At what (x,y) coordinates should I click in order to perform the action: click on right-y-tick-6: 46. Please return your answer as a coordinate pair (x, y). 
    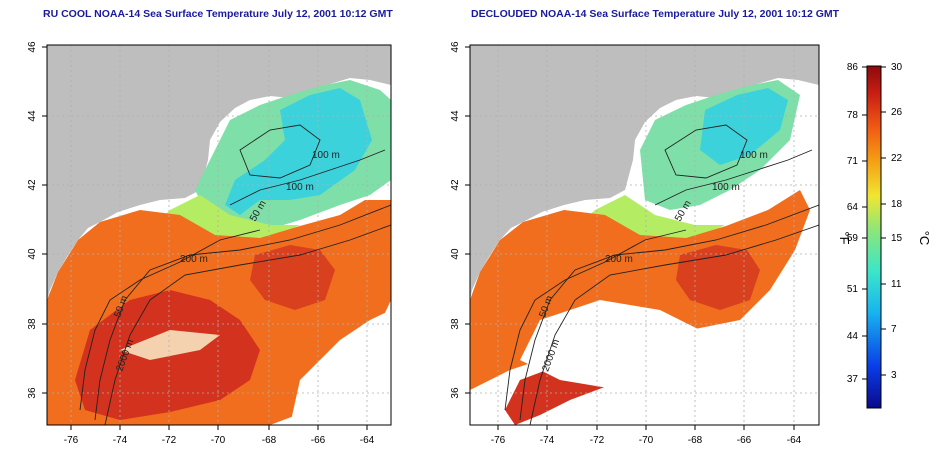
    Looking at the image, I should click on (455, 47).